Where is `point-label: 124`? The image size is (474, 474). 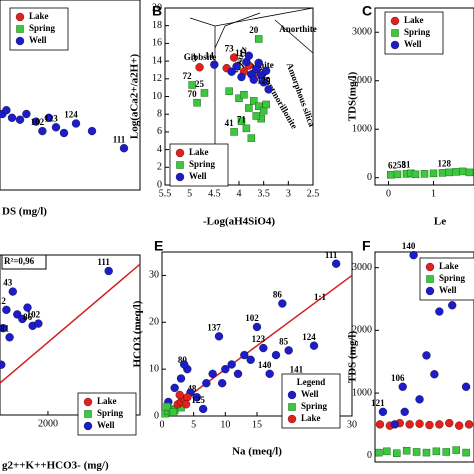 point-label: 124 is located at coordinates (309, 337).